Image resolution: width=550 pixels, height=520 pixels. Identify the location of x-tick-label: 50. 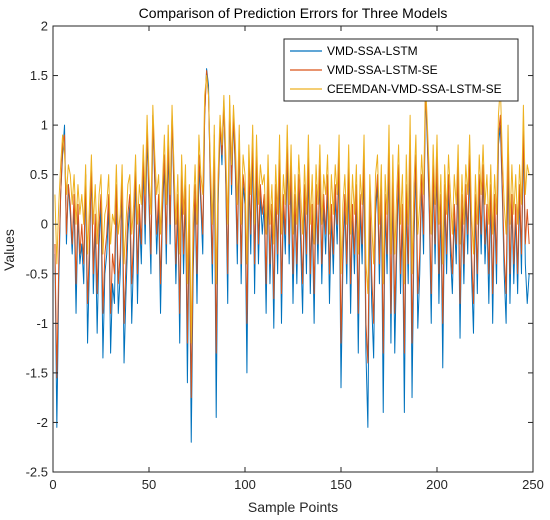
(149, 484).